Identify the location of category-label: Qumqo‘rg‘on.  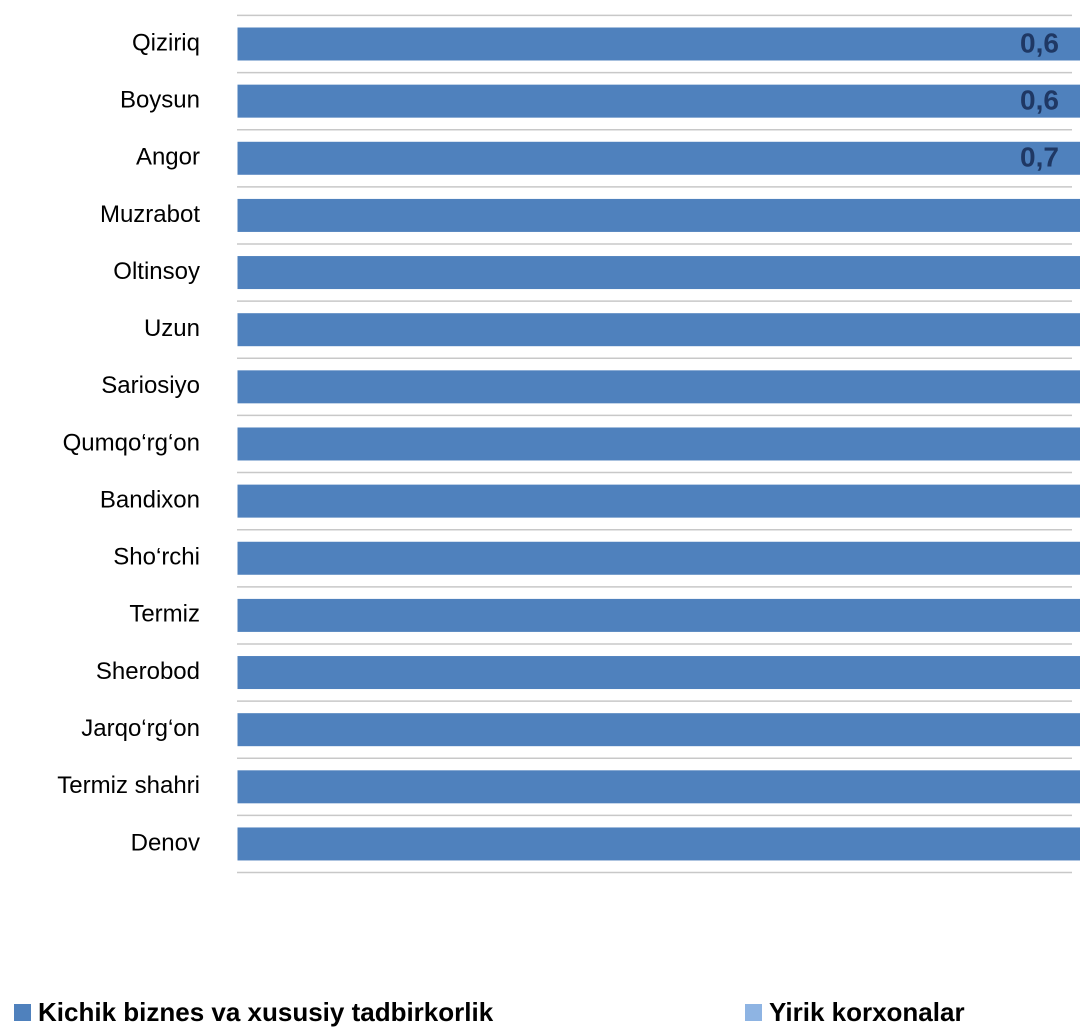
(131, 442).